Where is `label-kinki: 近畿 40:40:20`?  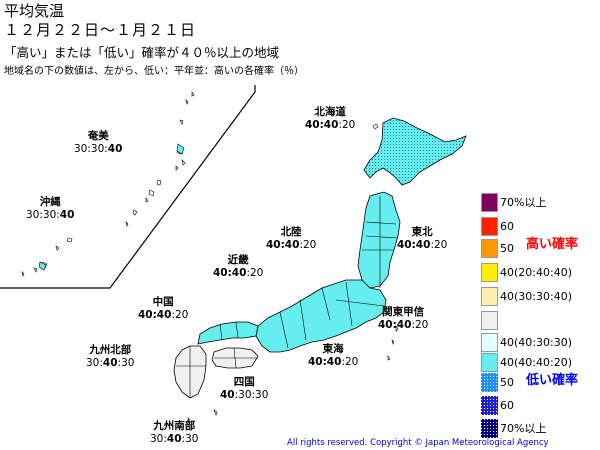
label-kinki: 近畿 40:40:20 is located at coordinates (238, 266).